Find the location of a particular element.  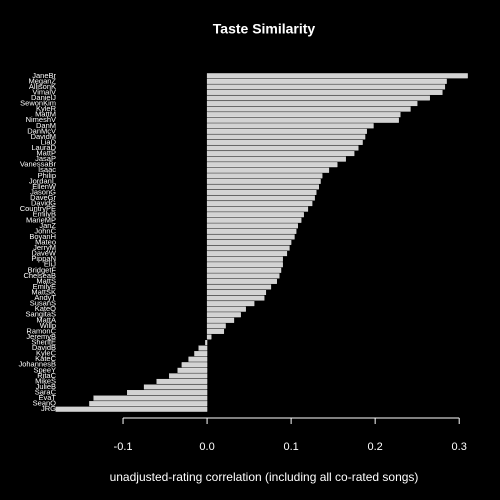

y-tick-label: MattM is located at coordinates (45, 114).